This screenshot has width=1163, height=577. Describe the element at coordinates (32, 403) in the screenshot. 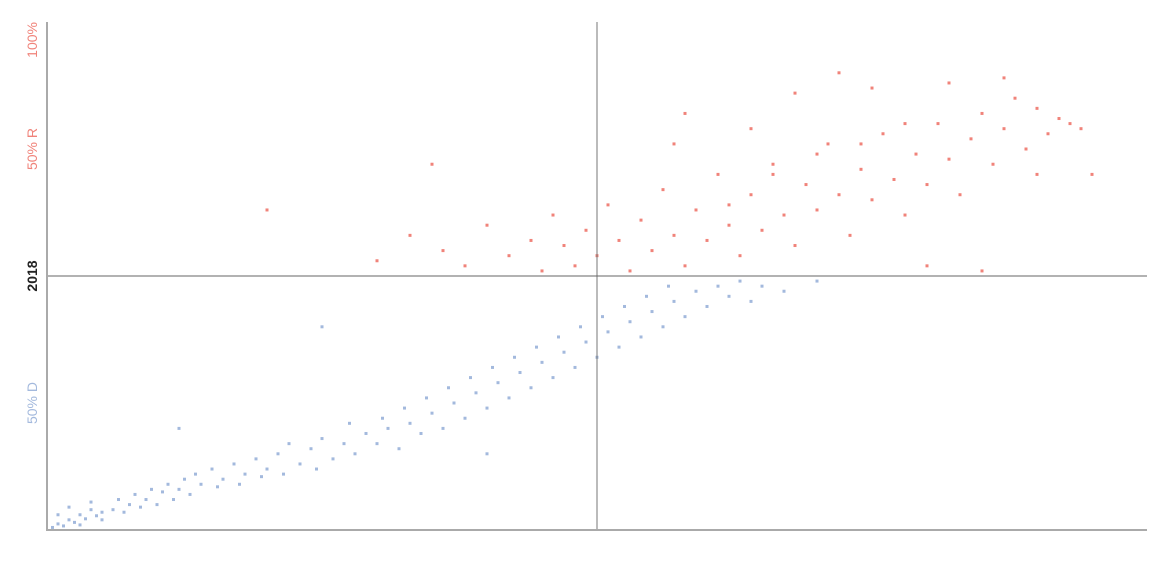

I see `y-tick-label: 50% D` at that location.